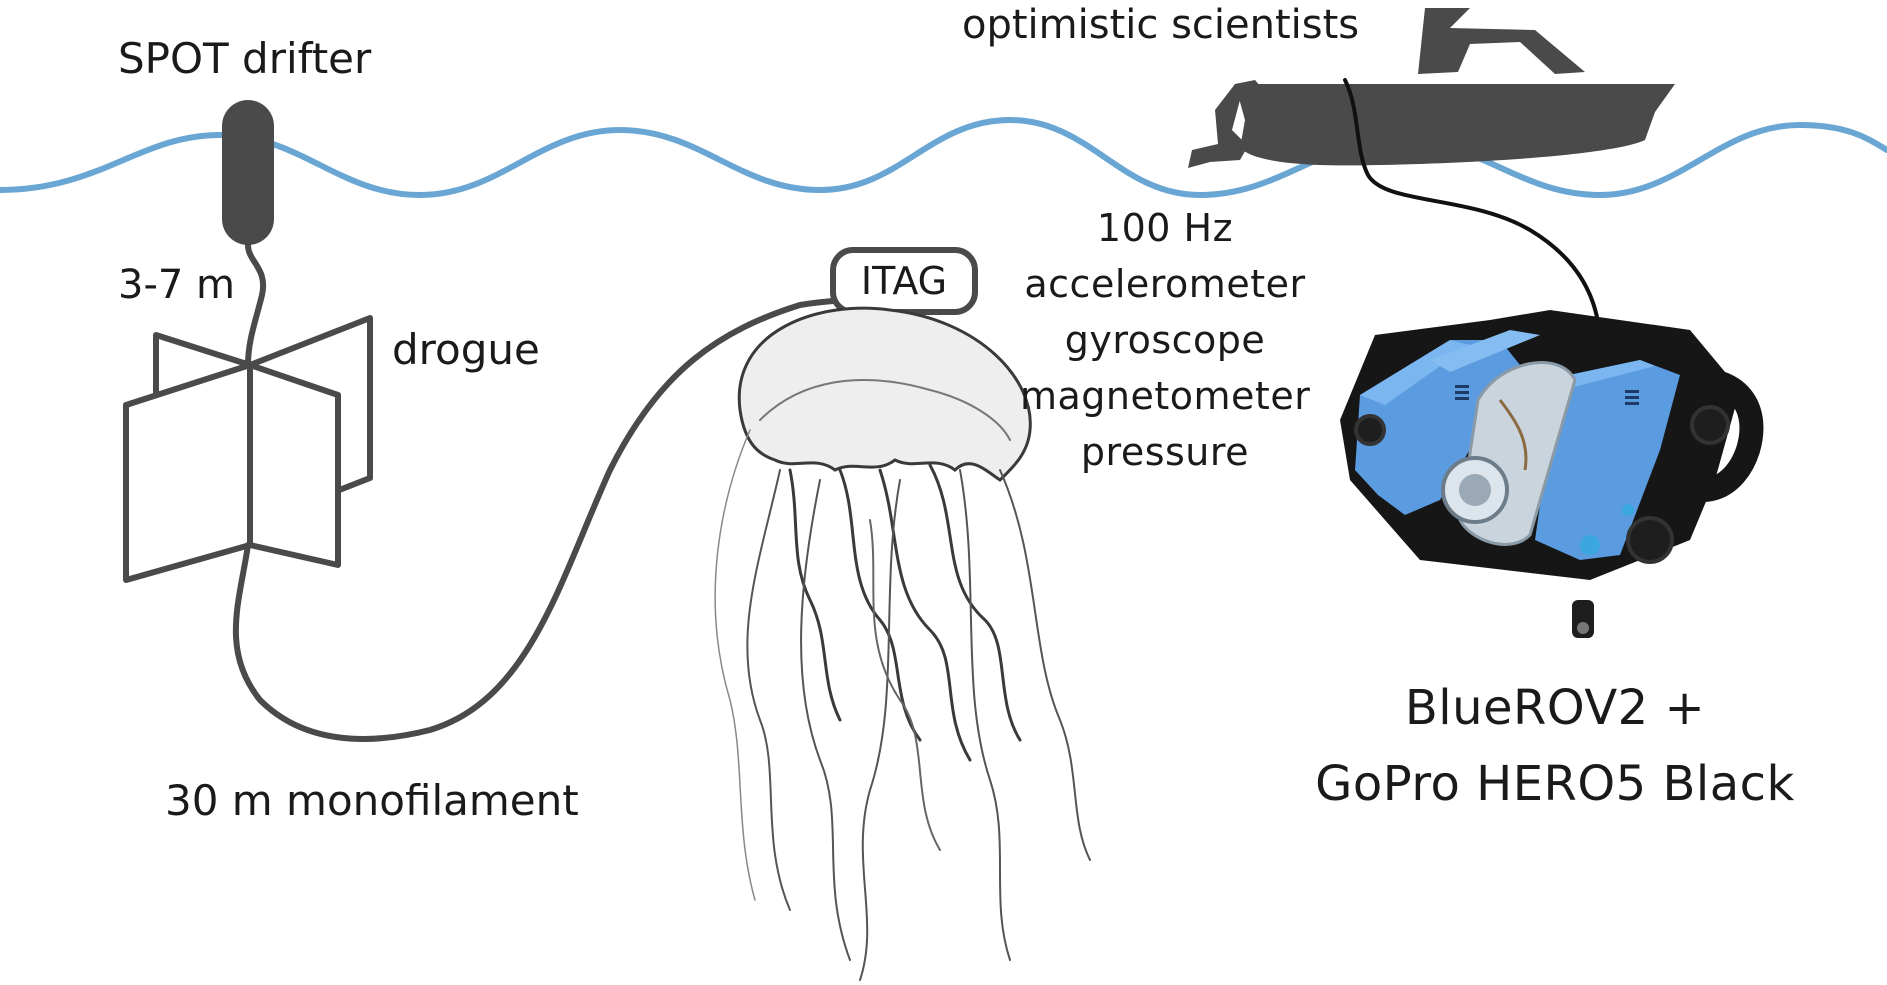  I want to click on sensor-sample-rate: 100 Hz, so click(1165, 228).